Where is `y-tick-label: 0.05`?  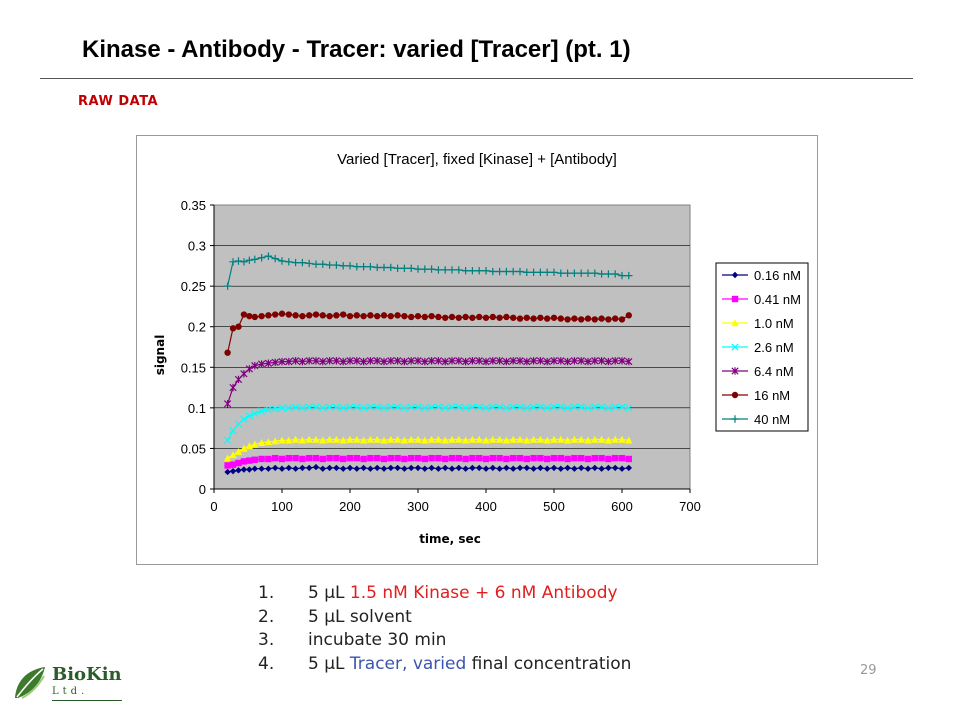 y-tick-label: 0.05 is located at coordinates (193, 448).